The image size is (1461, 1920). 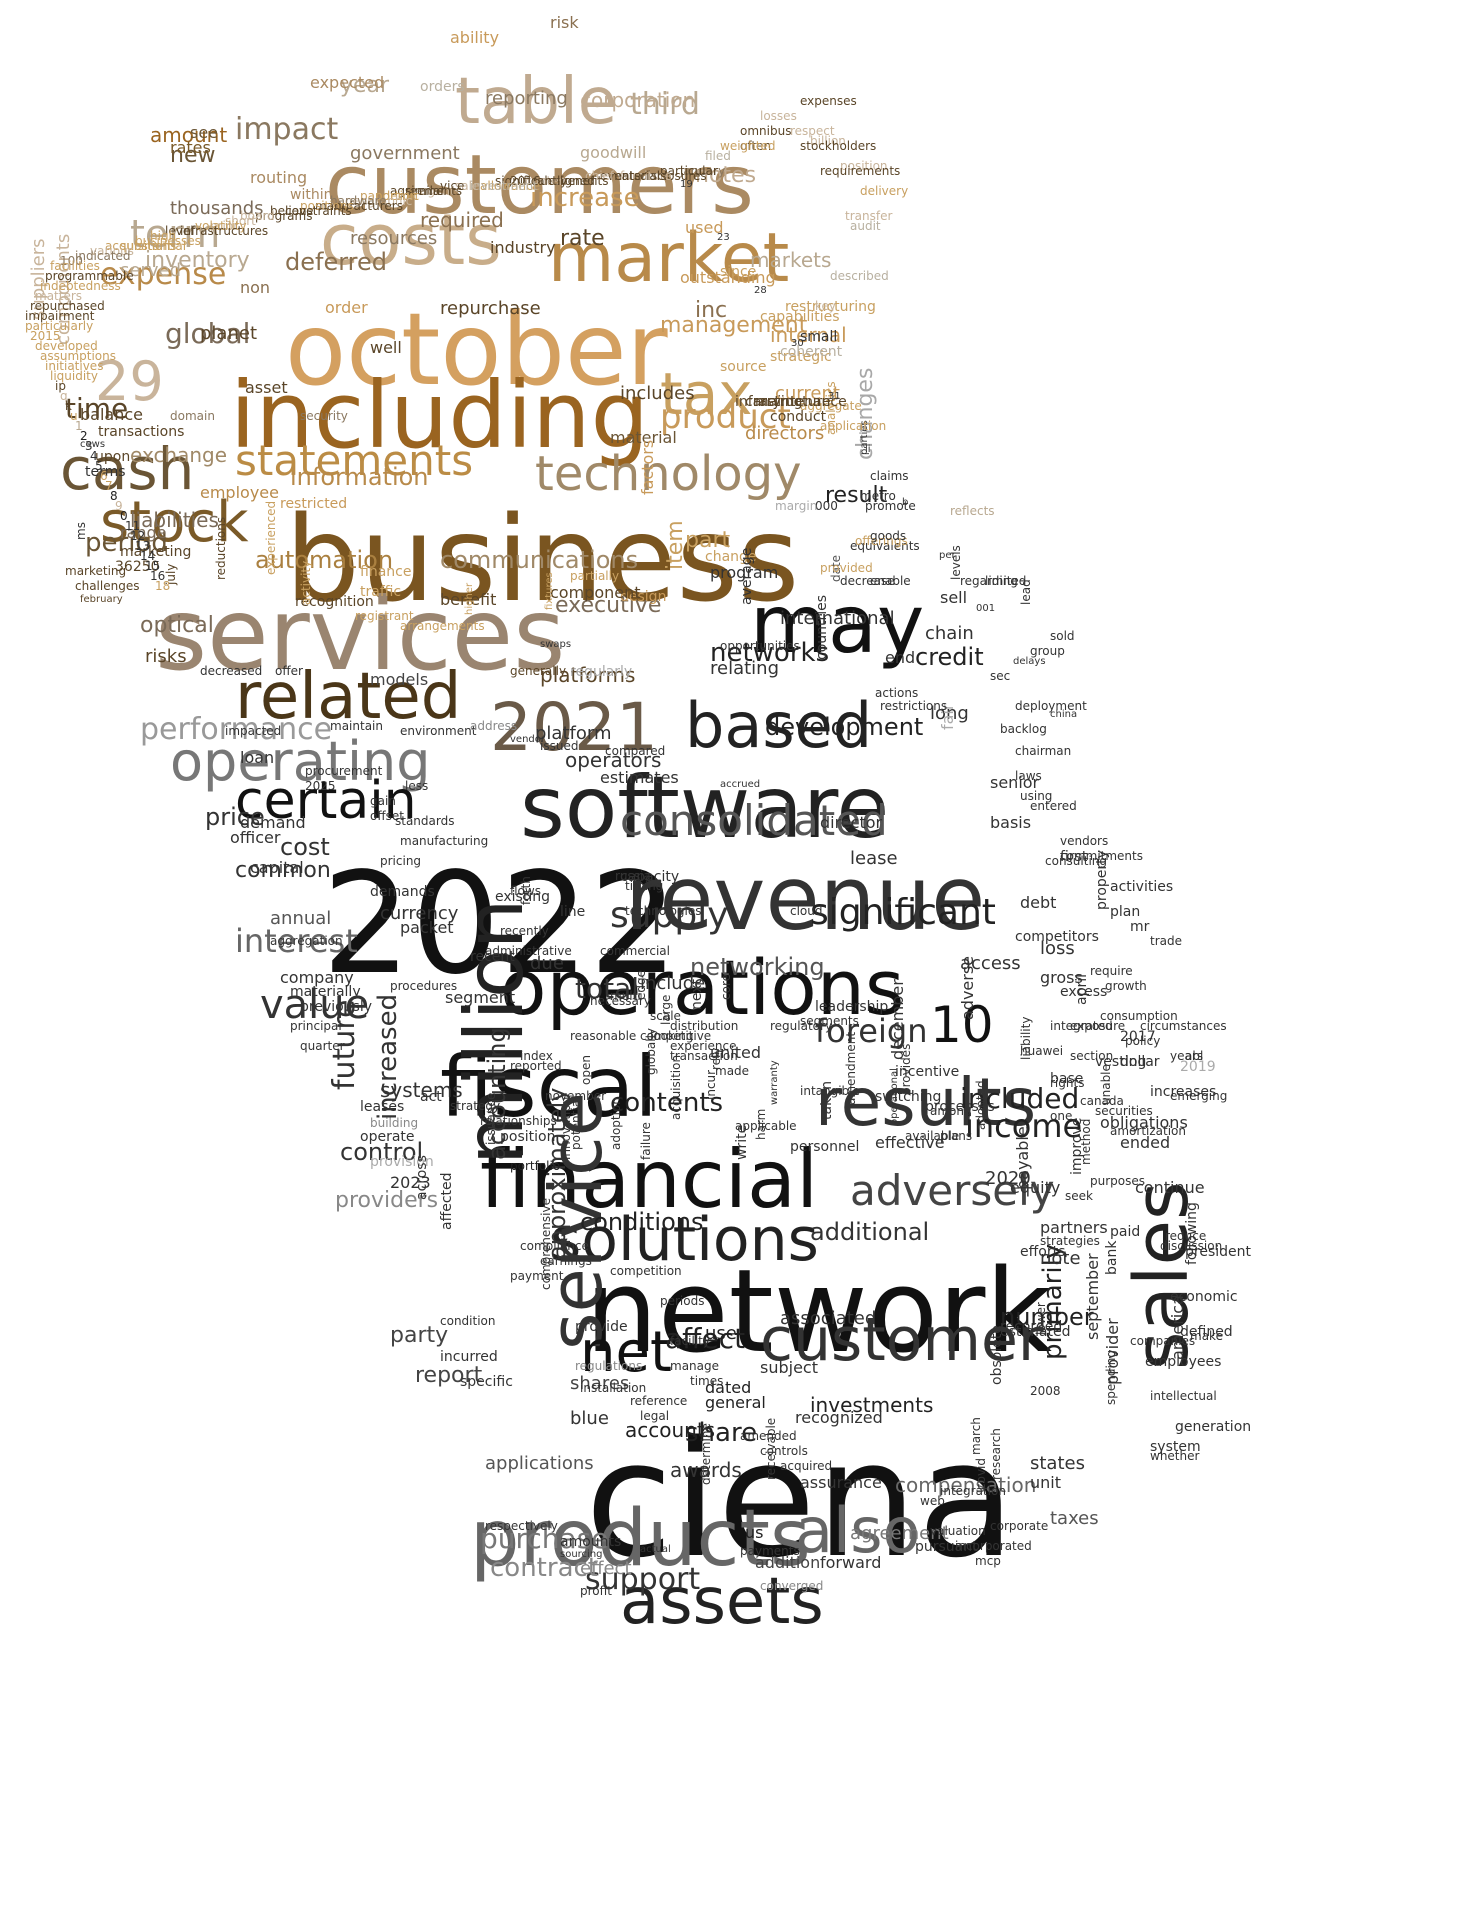 I want to click on cloud-word: compared, so click(x=635, y=751).